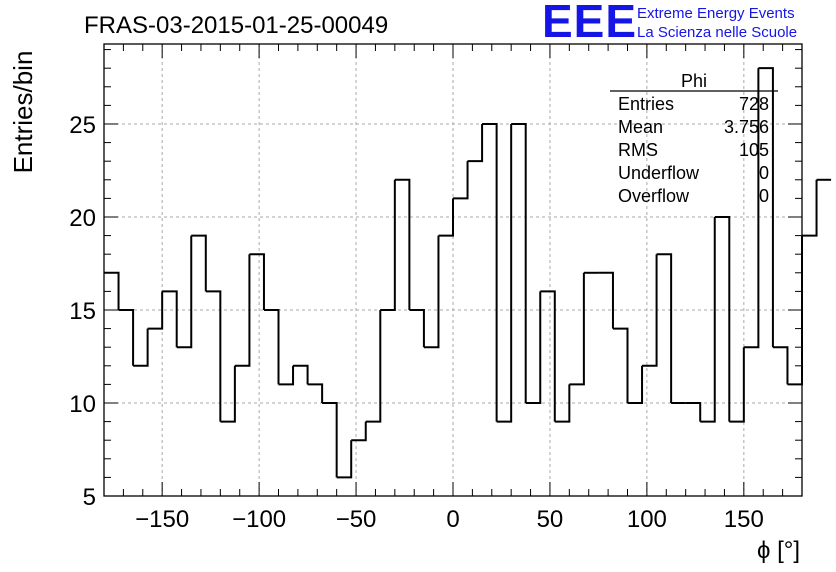 The height and width of the screenshot is (572, 836). What do you see at coordinates (640, 127) in the screenshot?
I see `stats-row-label: Mean` at bounding box center [640, 127].